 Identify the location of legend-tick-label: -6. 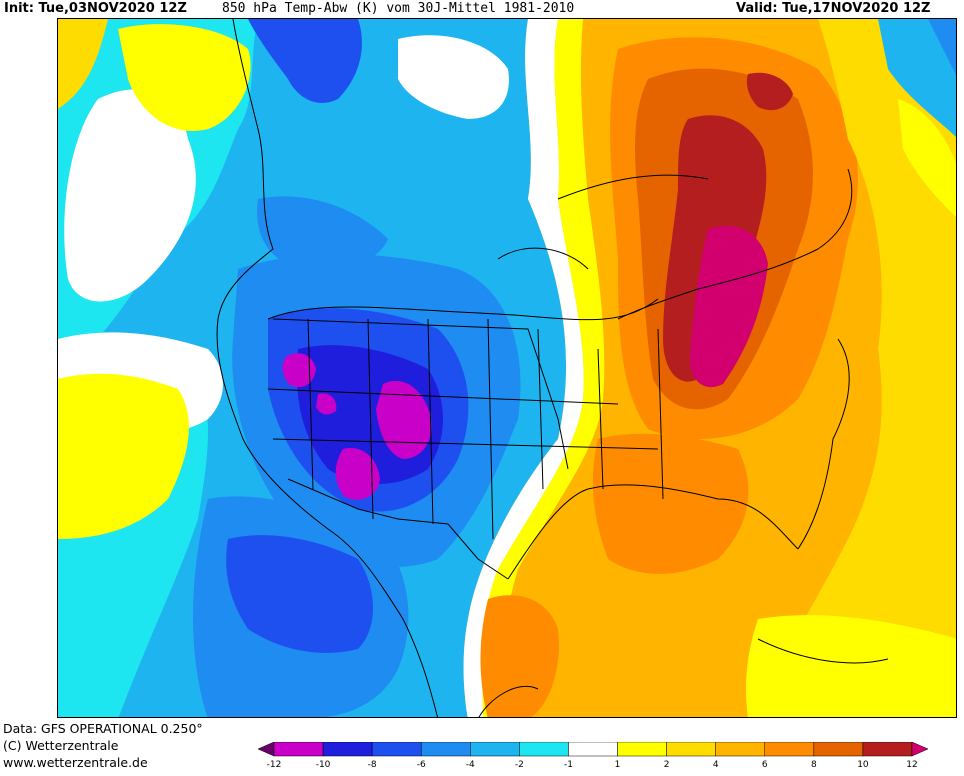
(421, 765).